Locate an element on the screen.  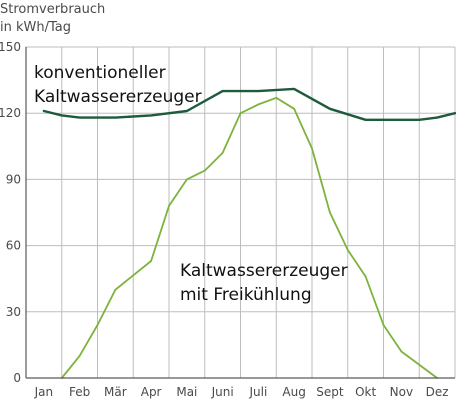
series-label-freecooling-line-2: mit Freikühlung is located at coordinates (246, 295).